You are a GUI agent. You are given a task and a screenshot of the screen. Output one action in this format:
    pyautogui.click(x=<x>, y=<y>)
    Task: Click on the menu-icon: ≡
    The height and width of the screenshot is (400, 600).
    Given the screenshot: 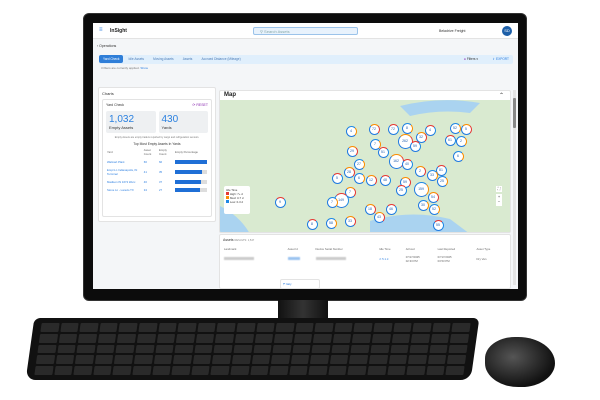 What is the action you would take?
    pyautogui.click(x=101, y=30)
    